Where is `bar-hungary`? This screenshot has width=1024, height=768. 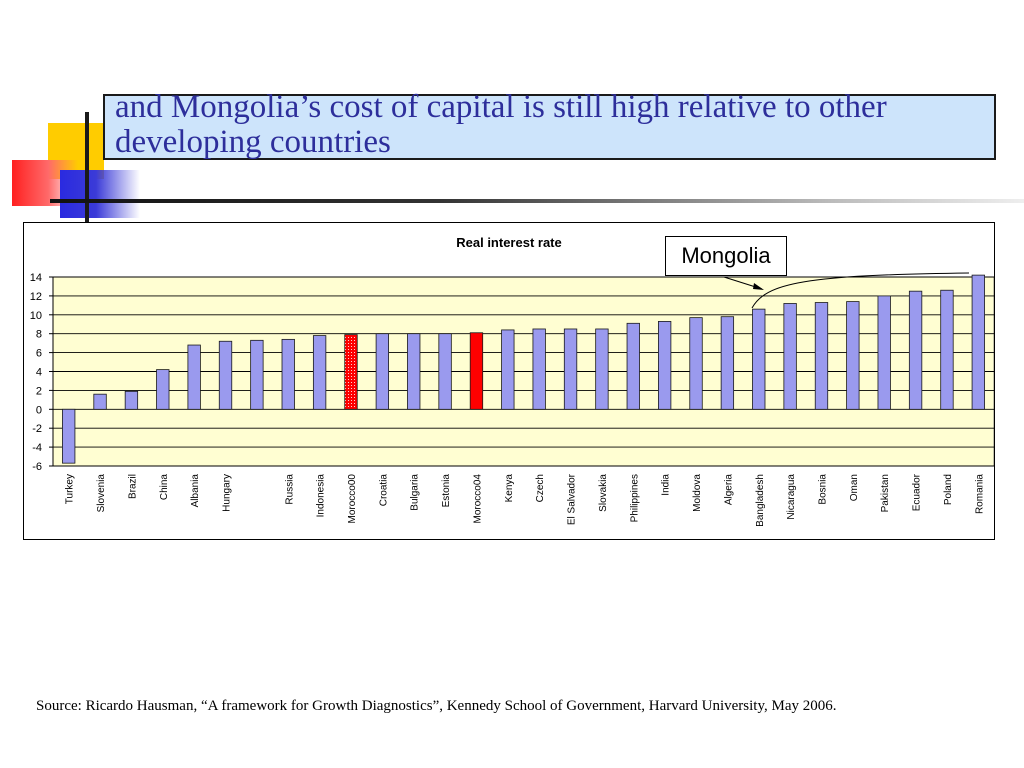
bar-hungary is located at coordinates (225, 375).